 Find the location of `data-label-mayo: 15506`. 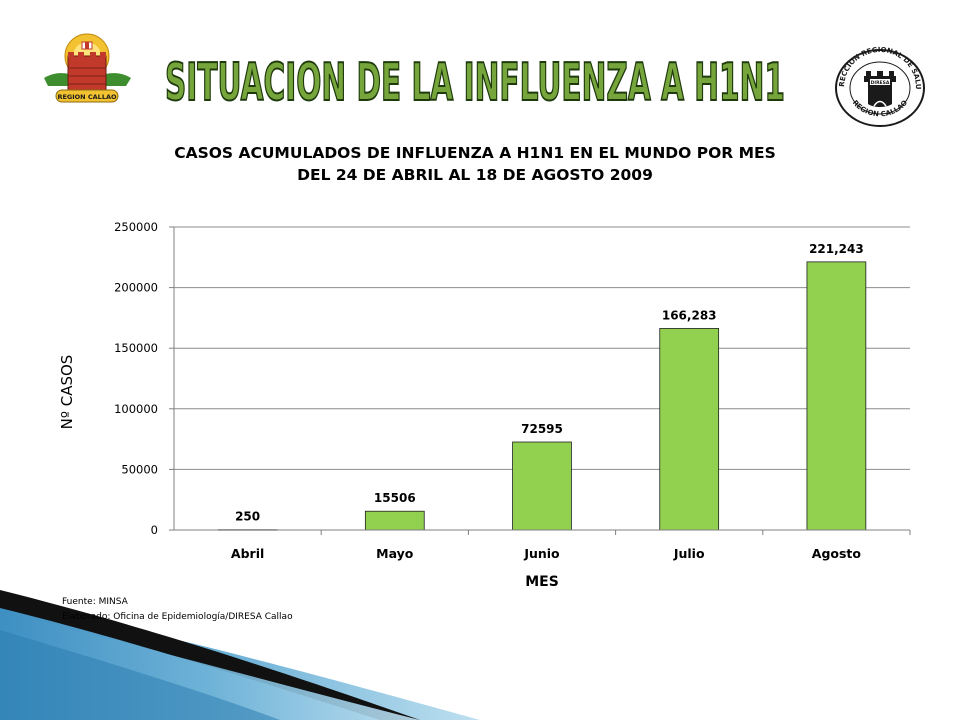

data-label-mayo: 15506 is located at coordinates (395, 498).